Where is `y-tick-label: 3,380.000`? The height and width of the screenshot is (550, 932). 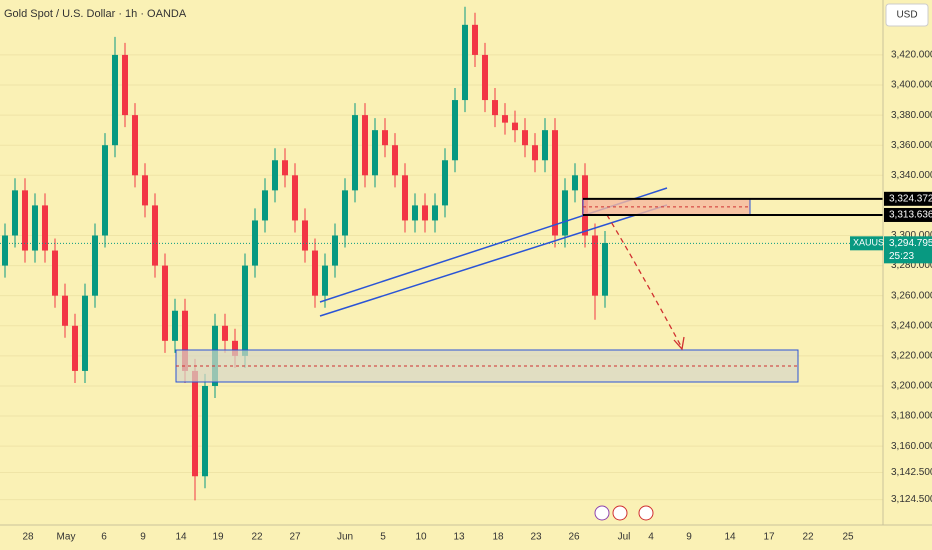
y-tick-label: 3,380.000 is located at coordinates (911, 115).